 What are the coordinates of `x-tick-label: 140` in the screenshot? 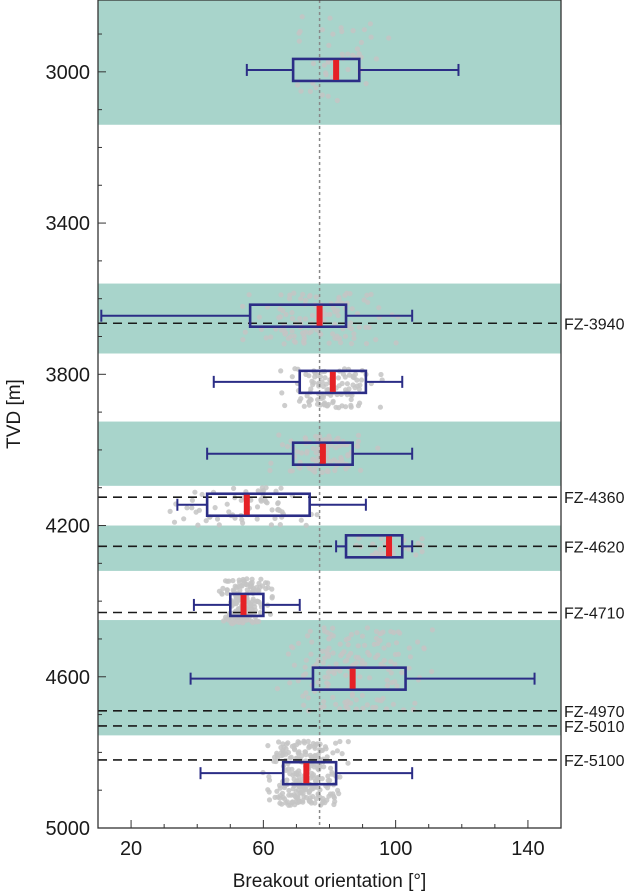 It's located at (527, 849).